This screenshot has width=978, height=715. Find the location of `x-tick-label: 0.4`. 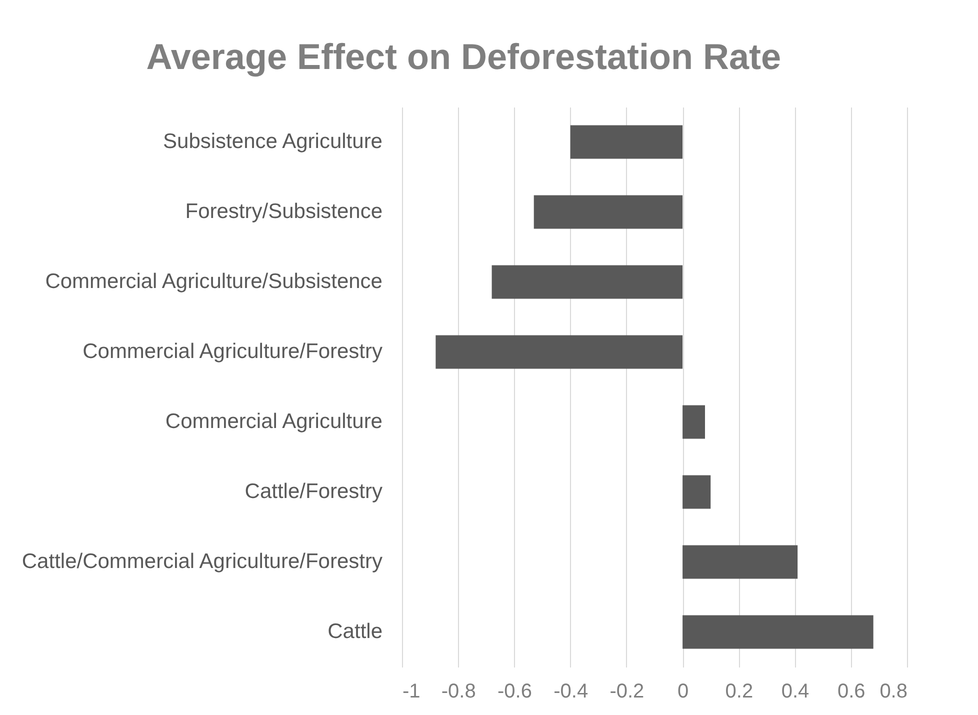

x-tick-label: 0.4 is located at coordinates (795, 691).